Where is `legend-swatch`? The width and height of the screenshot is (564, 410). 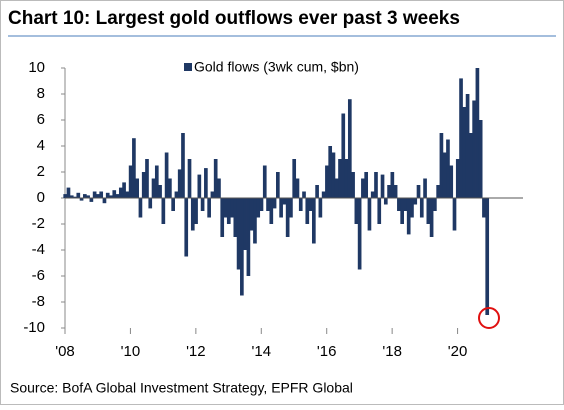 legend-swatch is located at coordinates (188, 67).